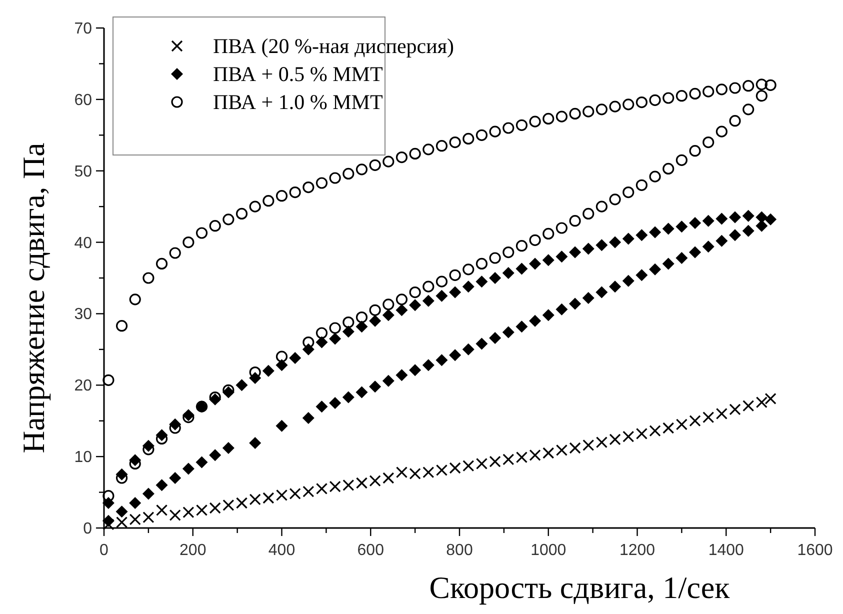  Describe the element at coordinates (637, 550) in the screenshot. I see `x-tick-label: 1200` at that location.